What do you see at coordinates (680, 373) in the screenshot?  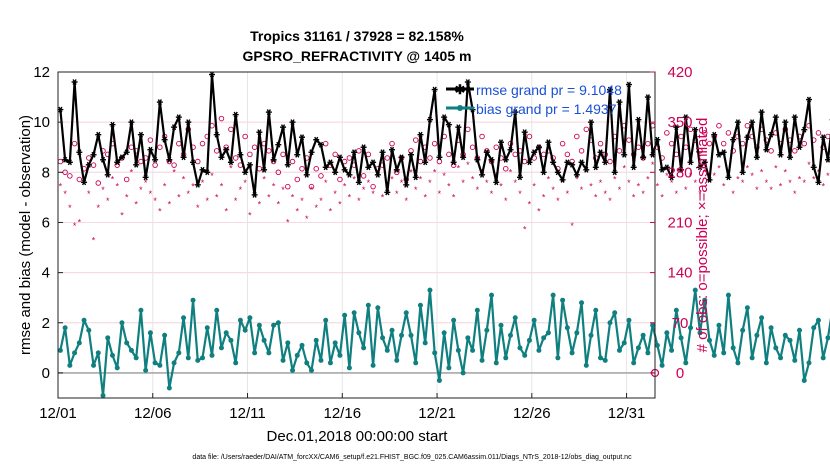 I see `right-tick-label: 0` at bounding box center [680, 373].